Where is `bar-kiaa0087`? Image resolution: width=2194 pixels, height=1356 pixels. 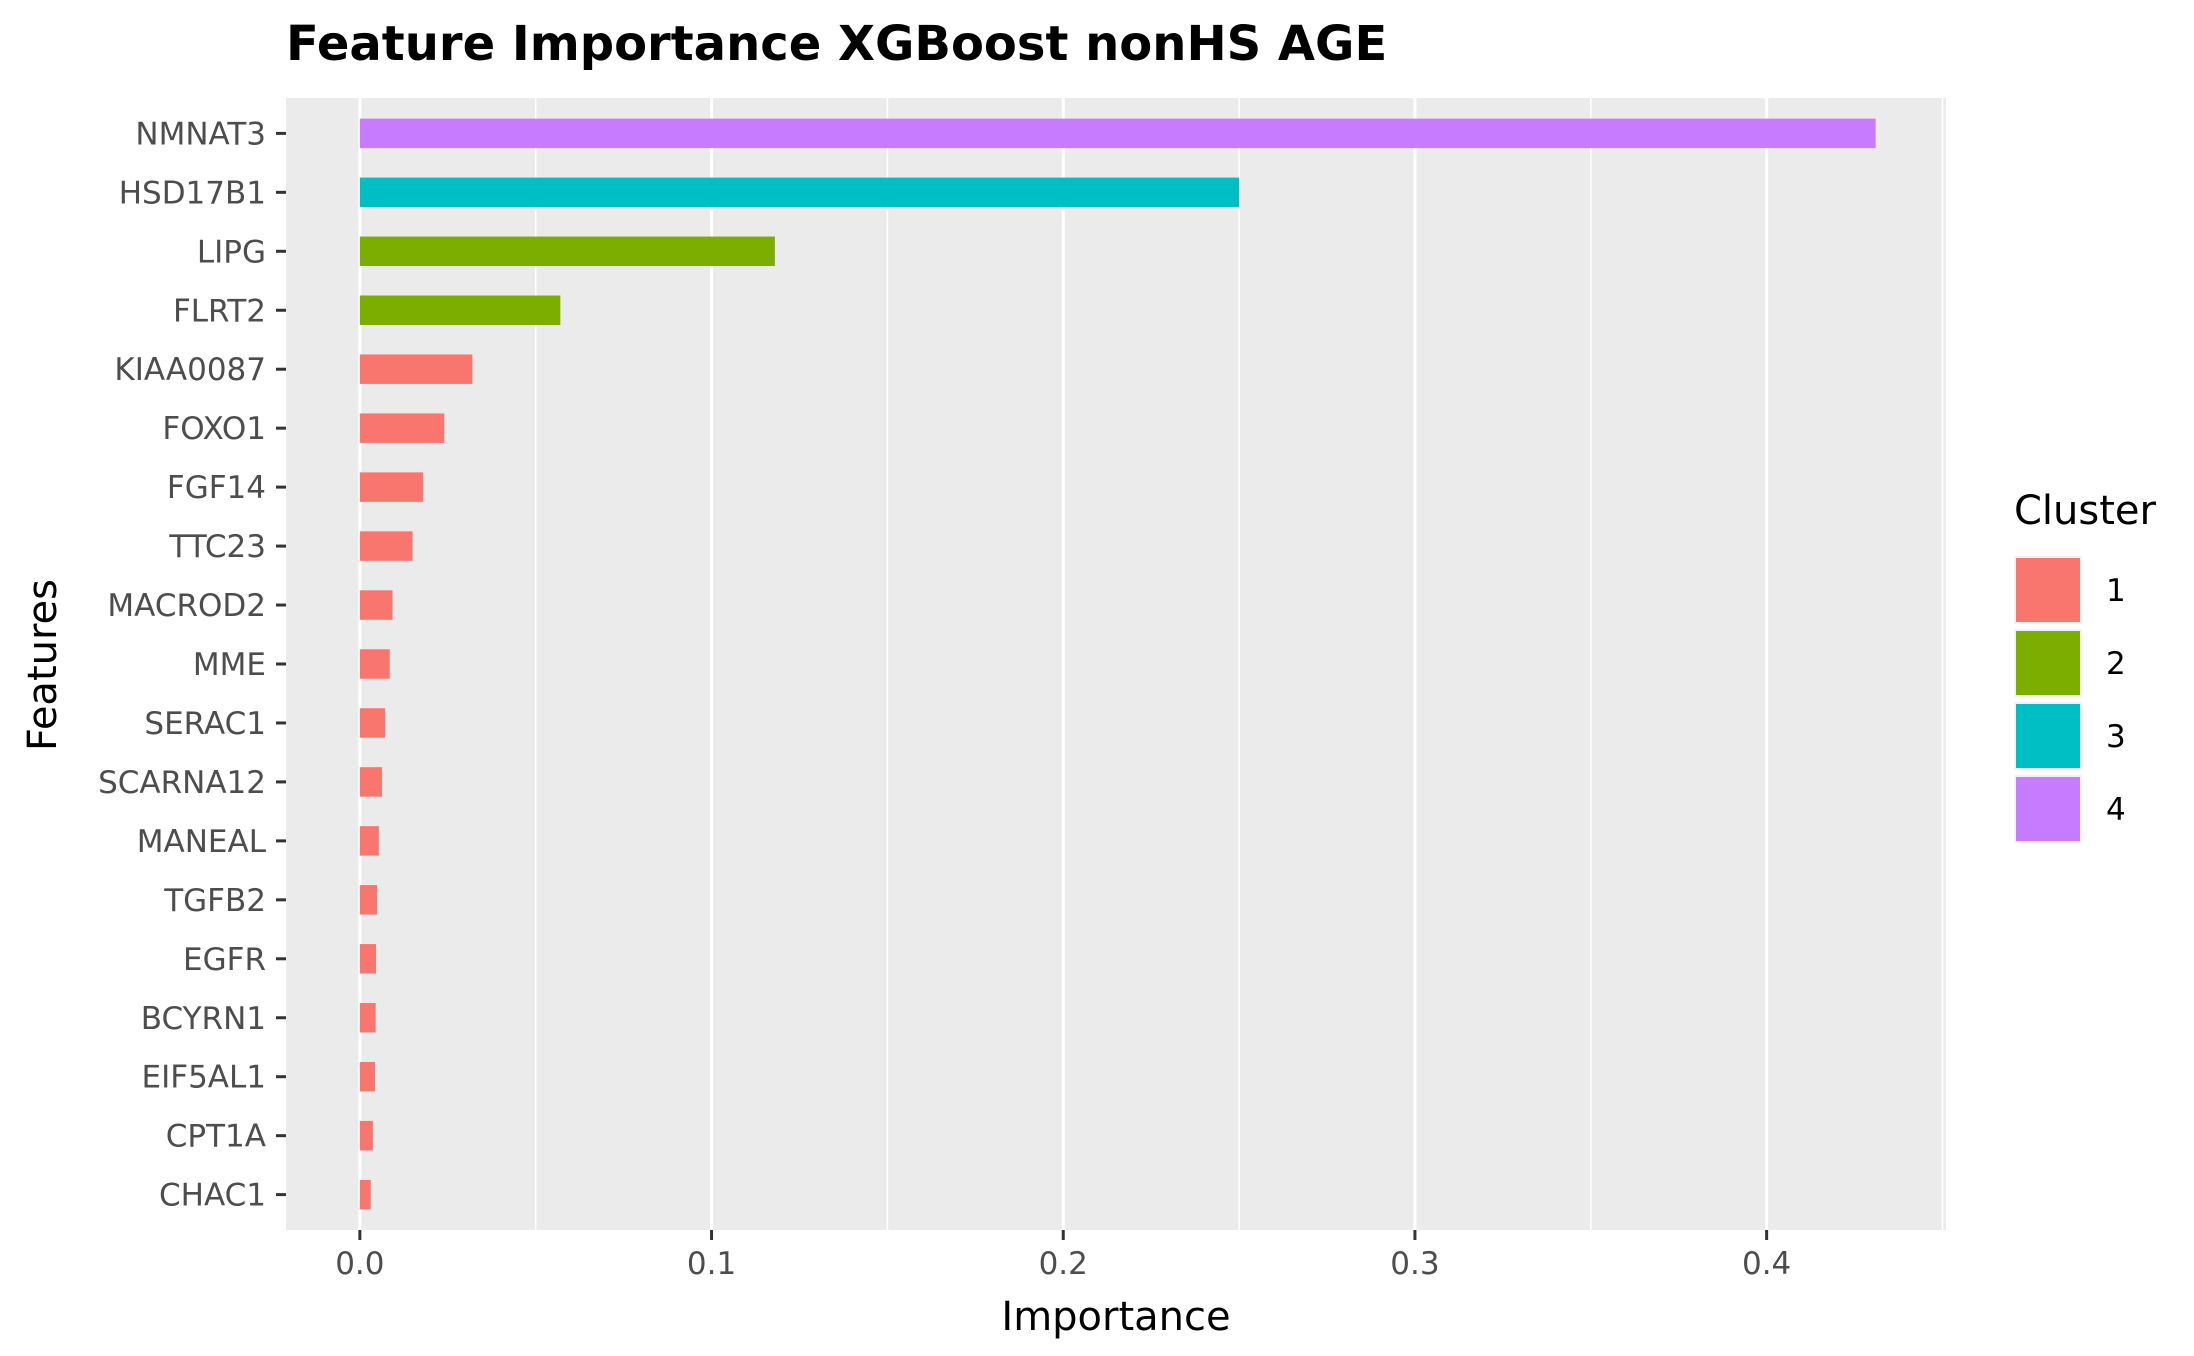 bar-kiaa0087 is located at coordinates (416, 369).